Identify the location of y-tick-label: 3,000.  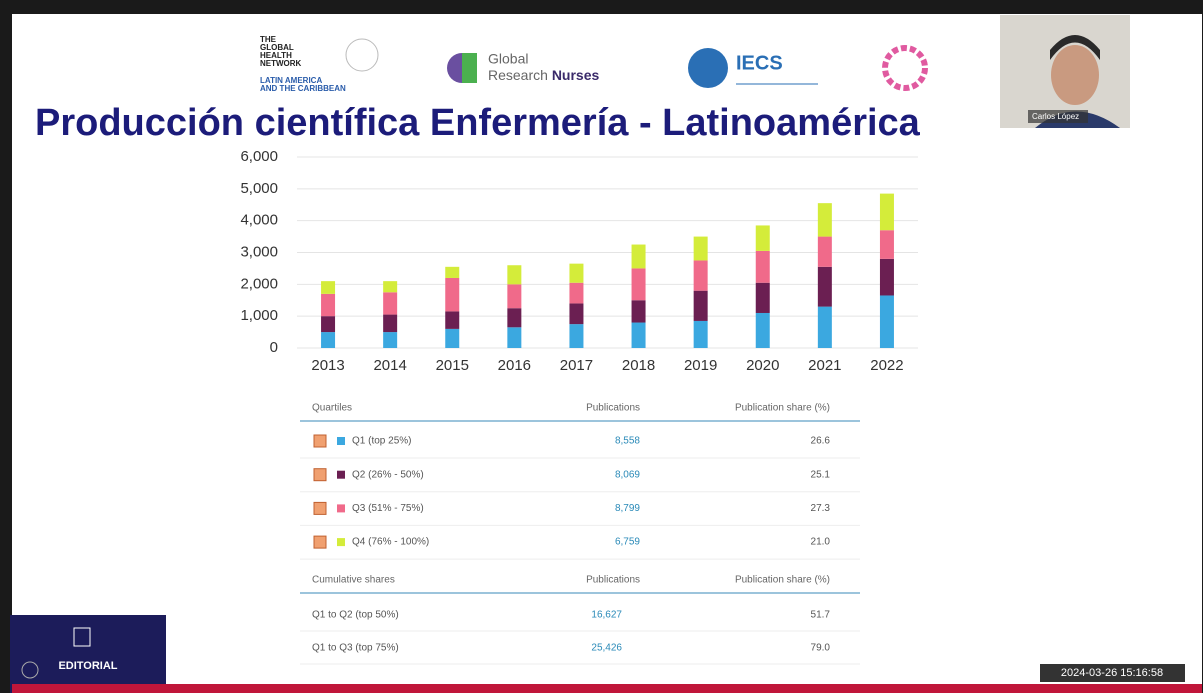
(259, 251).